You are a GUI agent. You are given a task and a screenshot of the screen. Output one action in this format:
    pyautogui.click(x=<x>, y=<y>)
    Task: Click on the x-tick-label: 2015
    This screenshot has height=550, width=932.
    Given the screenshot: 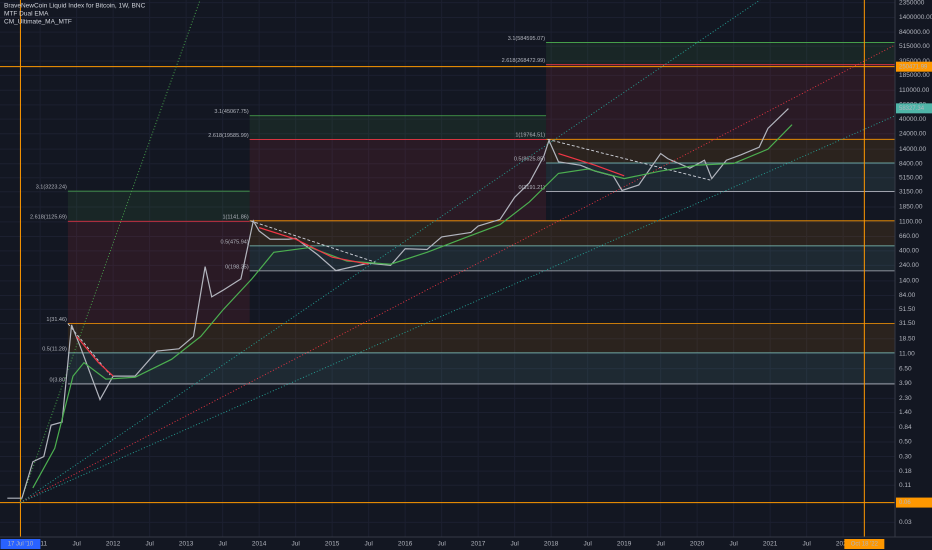 What is the action you would take?
    pyautogui.click(x=332, y=544)
    